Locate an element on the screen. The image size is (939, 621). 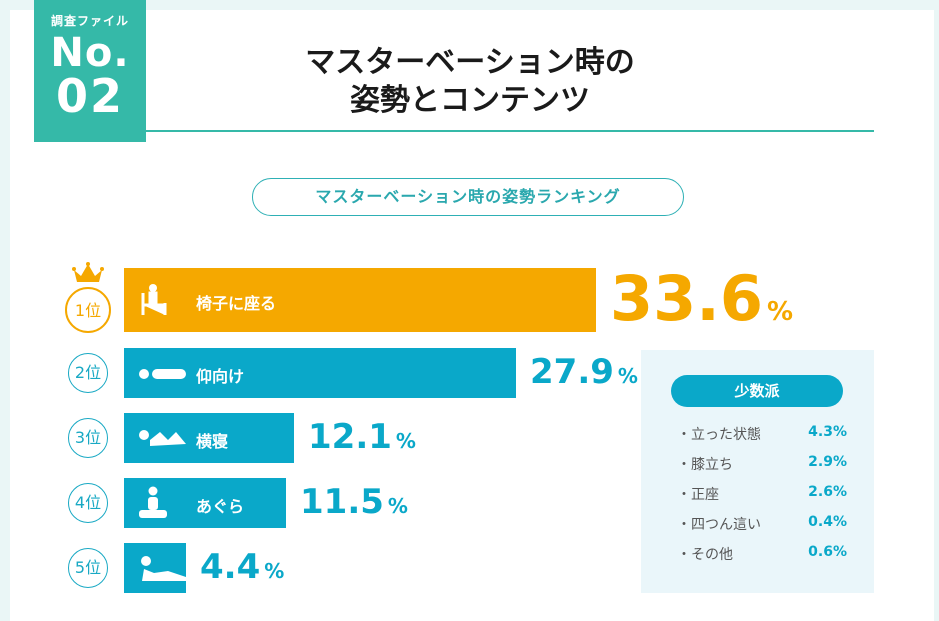
chart-subtitle: マスターベーション時の姿勢ランキング is located at coordinates (468, 197).